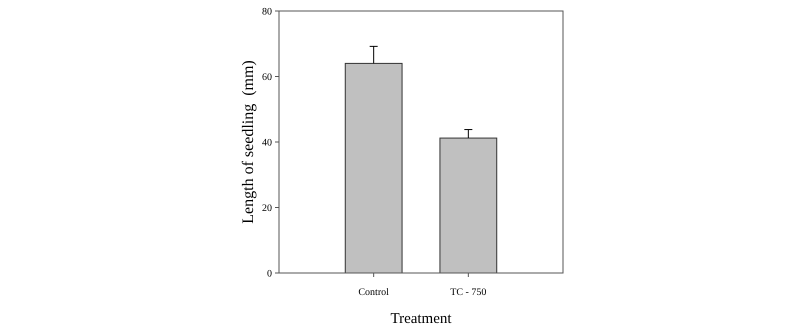 Image resolution: width=800 pixels, height=328 pixels. I want to click on y-tick-label: 60, so click(267, 77).